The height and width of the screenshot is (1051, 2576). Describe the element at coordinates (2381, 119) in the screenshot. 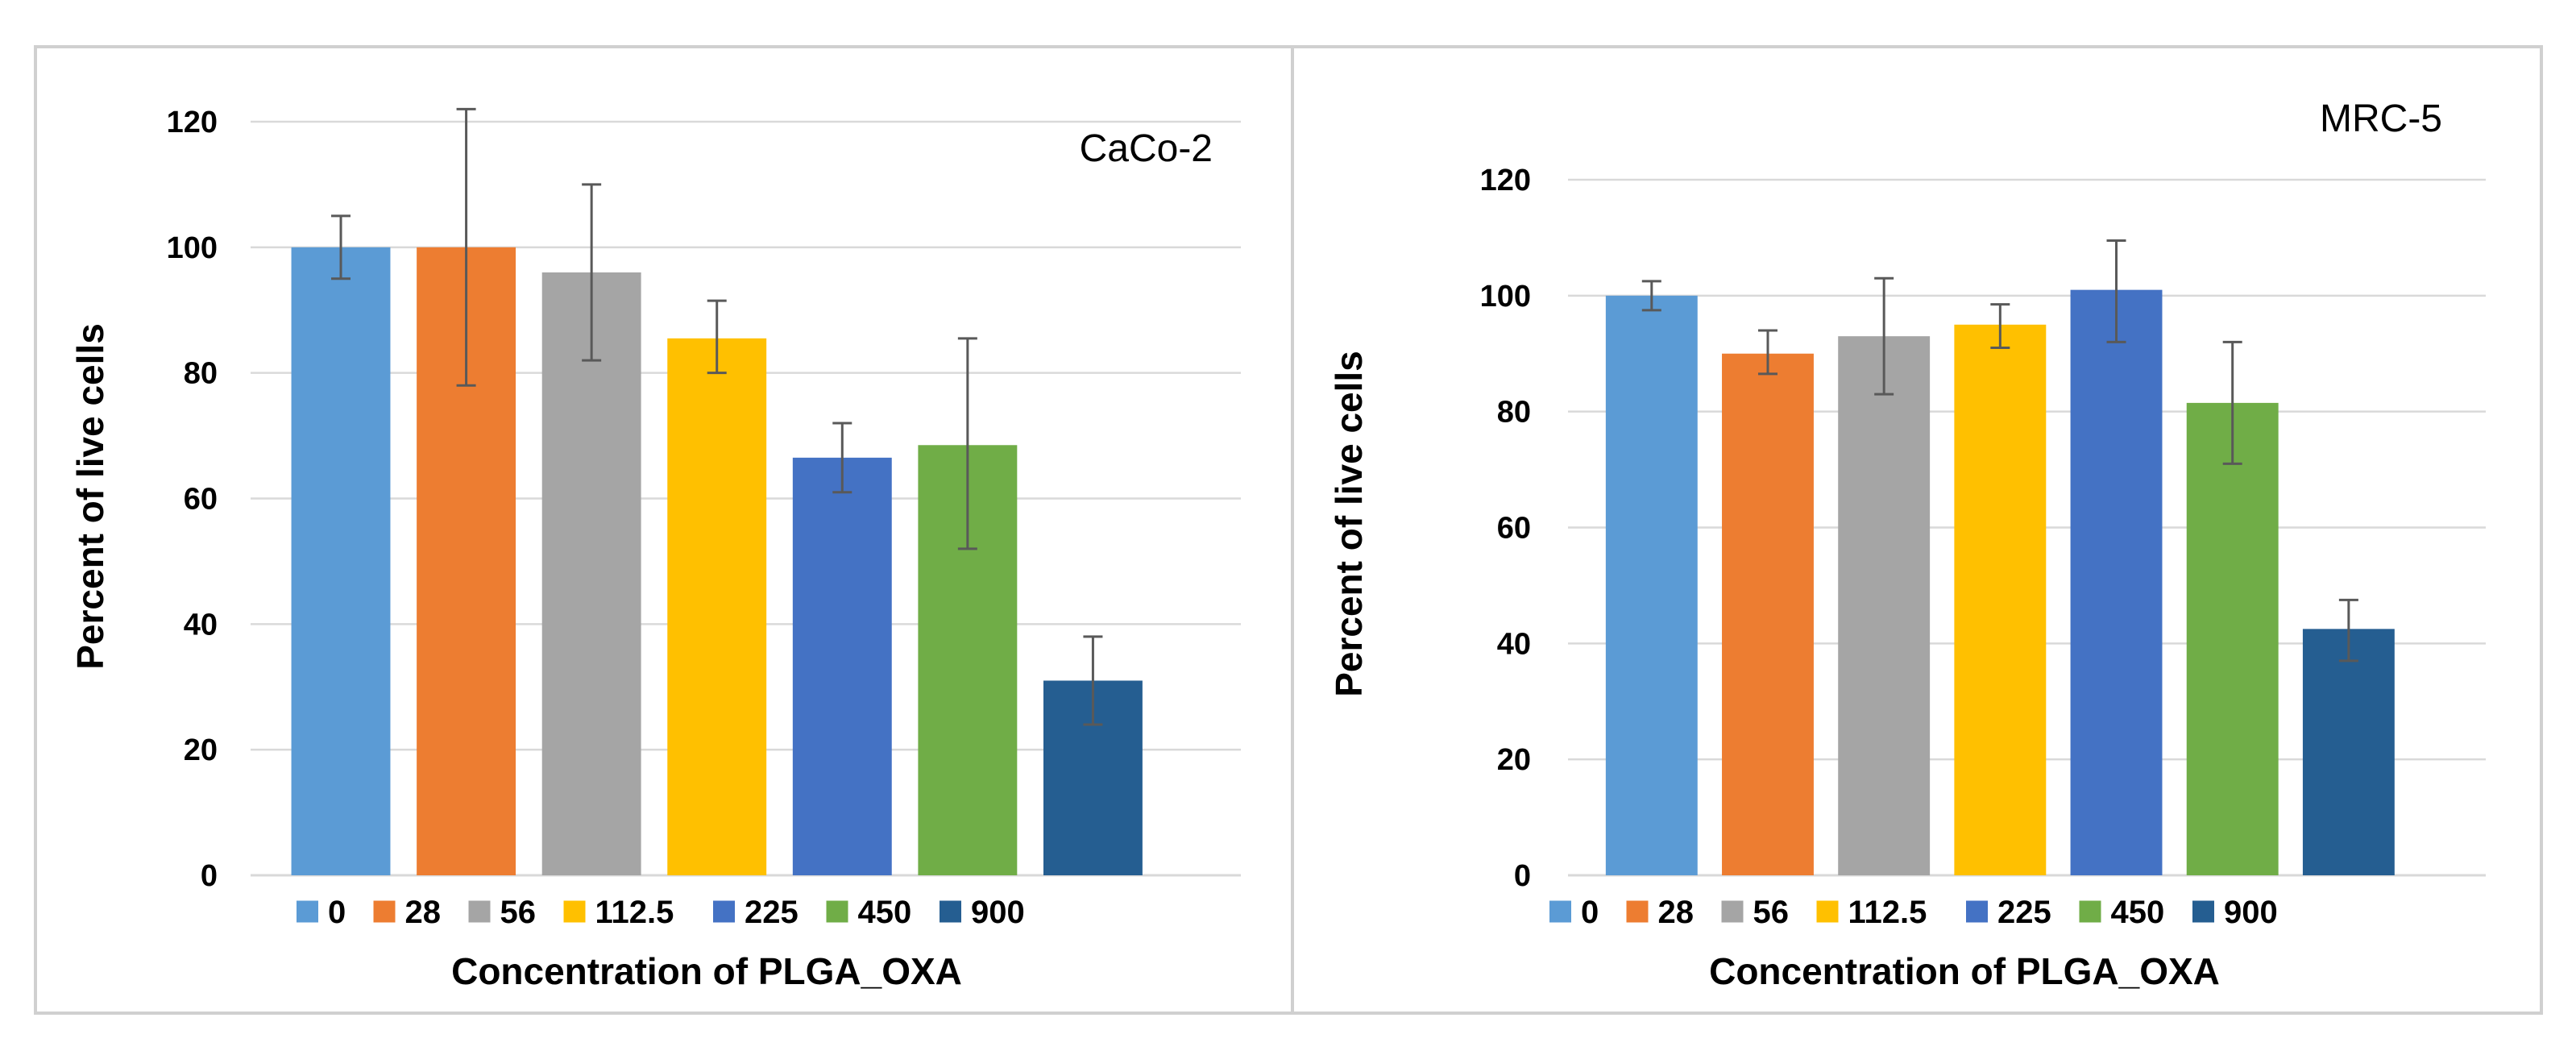

I see `panel-title: MRC-5` at that location.